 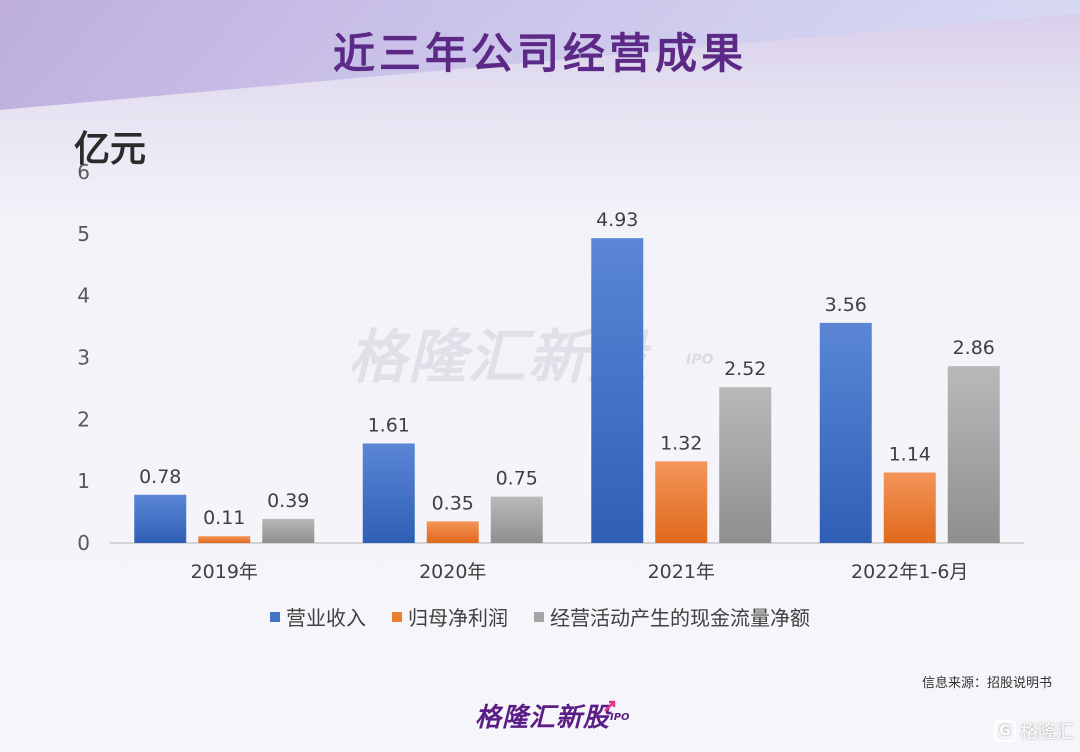 I want to click on data-label: 0.75, so click(x=517, y=479).